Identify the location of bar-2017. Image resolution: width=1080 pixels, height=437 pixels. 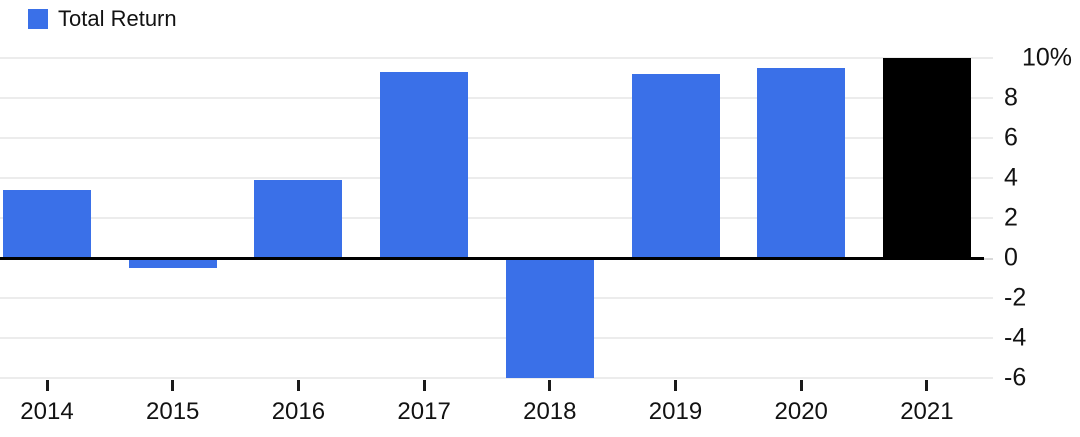
(424, 165).